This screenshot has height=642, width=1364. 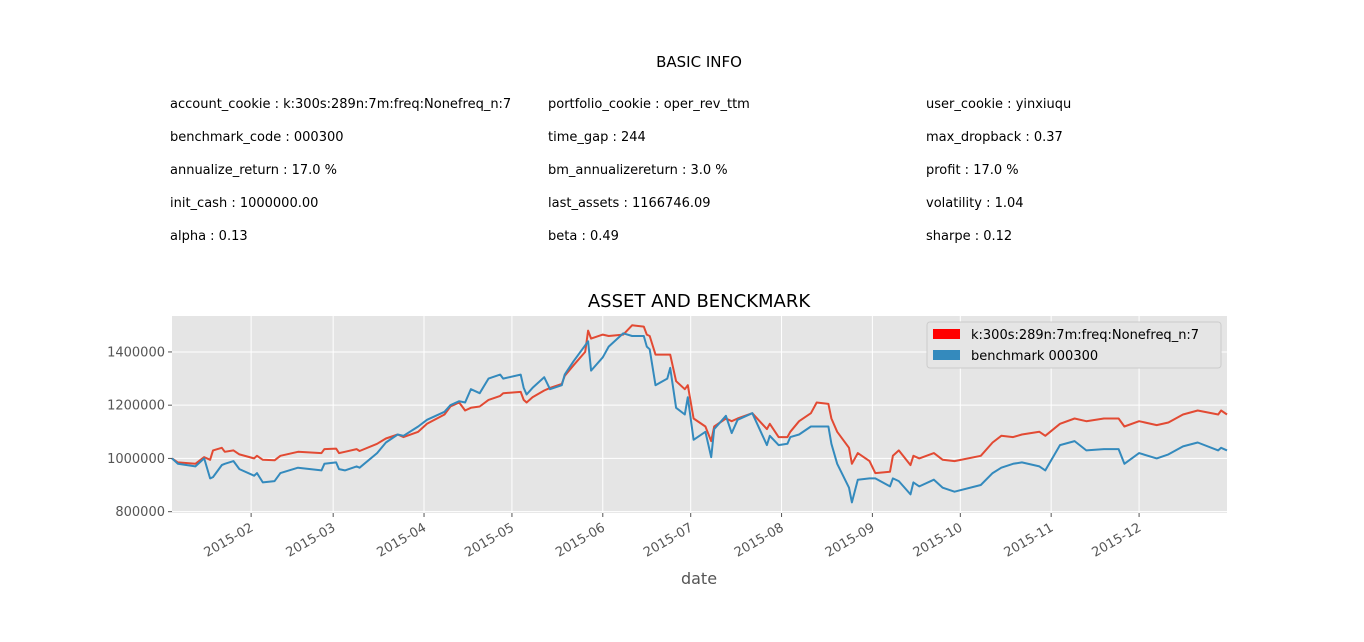 I want to click on x-axis-label: date, so click(x=699, y=578).